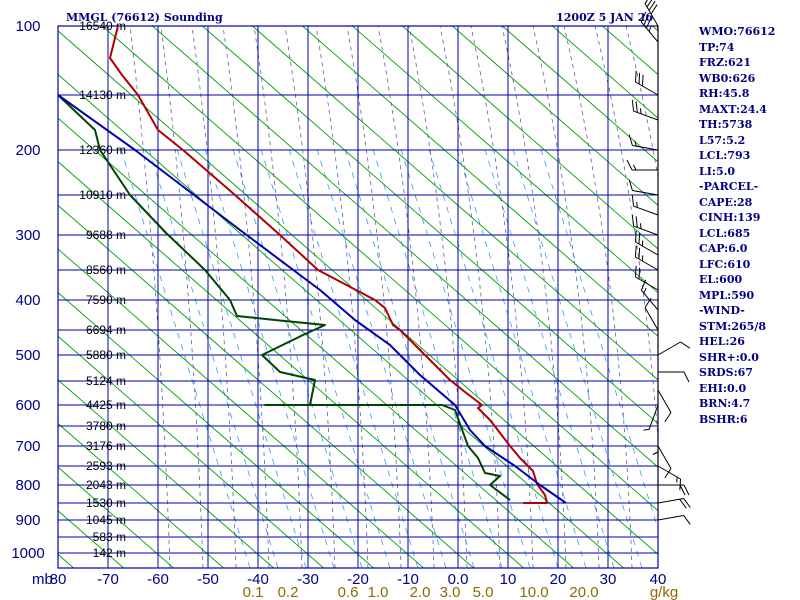  Describe the element at coordinates (106, 426) in the screenshot. I see `height-label: 3780 m` at that location.